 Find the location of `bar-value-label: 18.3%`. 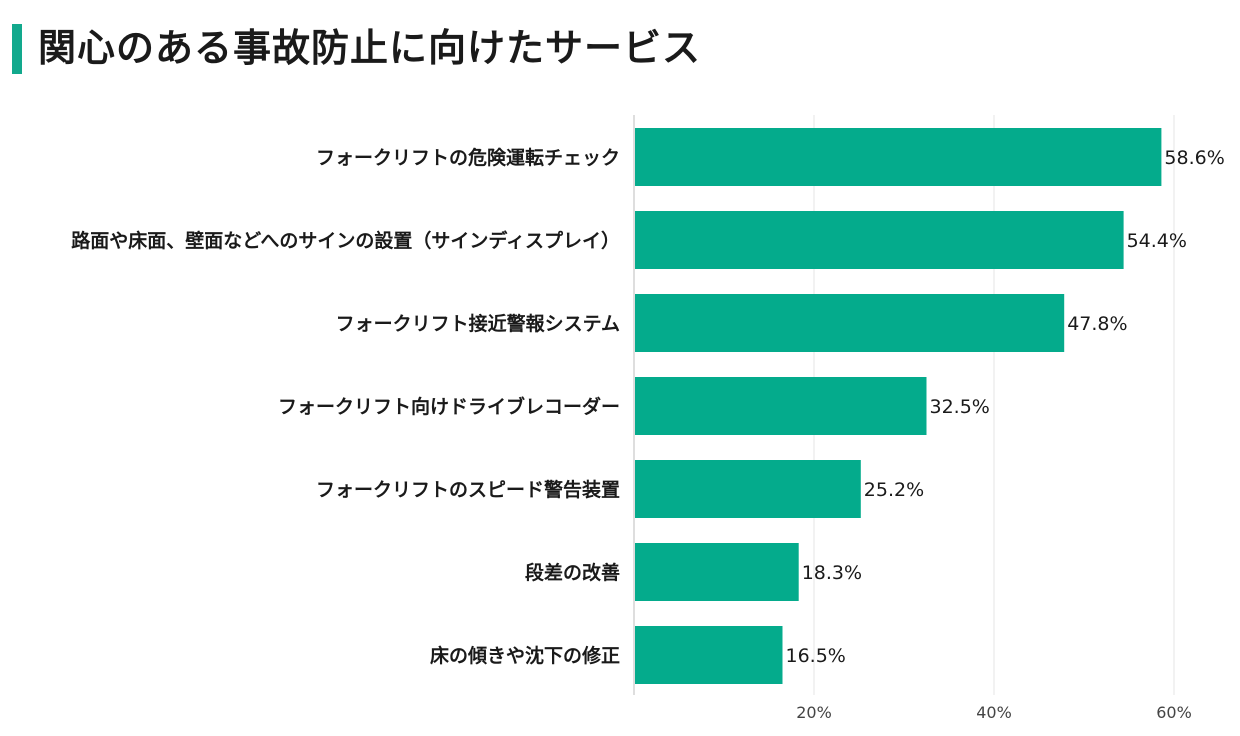

bar-value-label: 18.3% is located at coordinates (832, 573).